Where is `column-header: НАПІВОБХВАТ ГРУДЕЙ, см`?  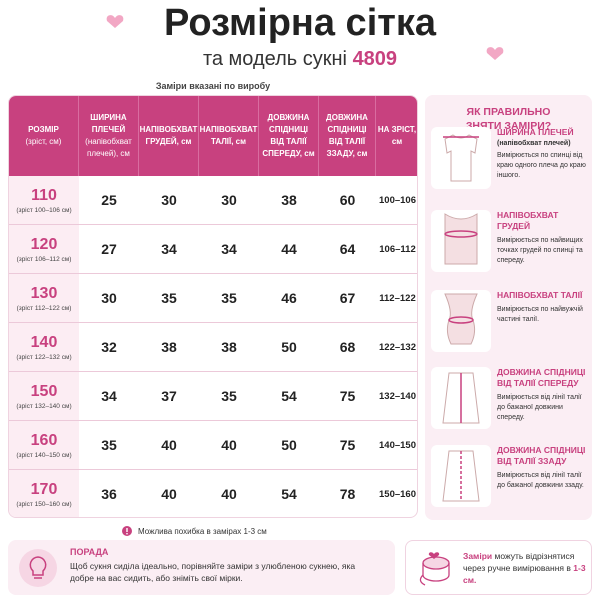
column-header: НАПІВОБХВАТ ГРУДЕЙ, см is located at coordinates (169, 136).